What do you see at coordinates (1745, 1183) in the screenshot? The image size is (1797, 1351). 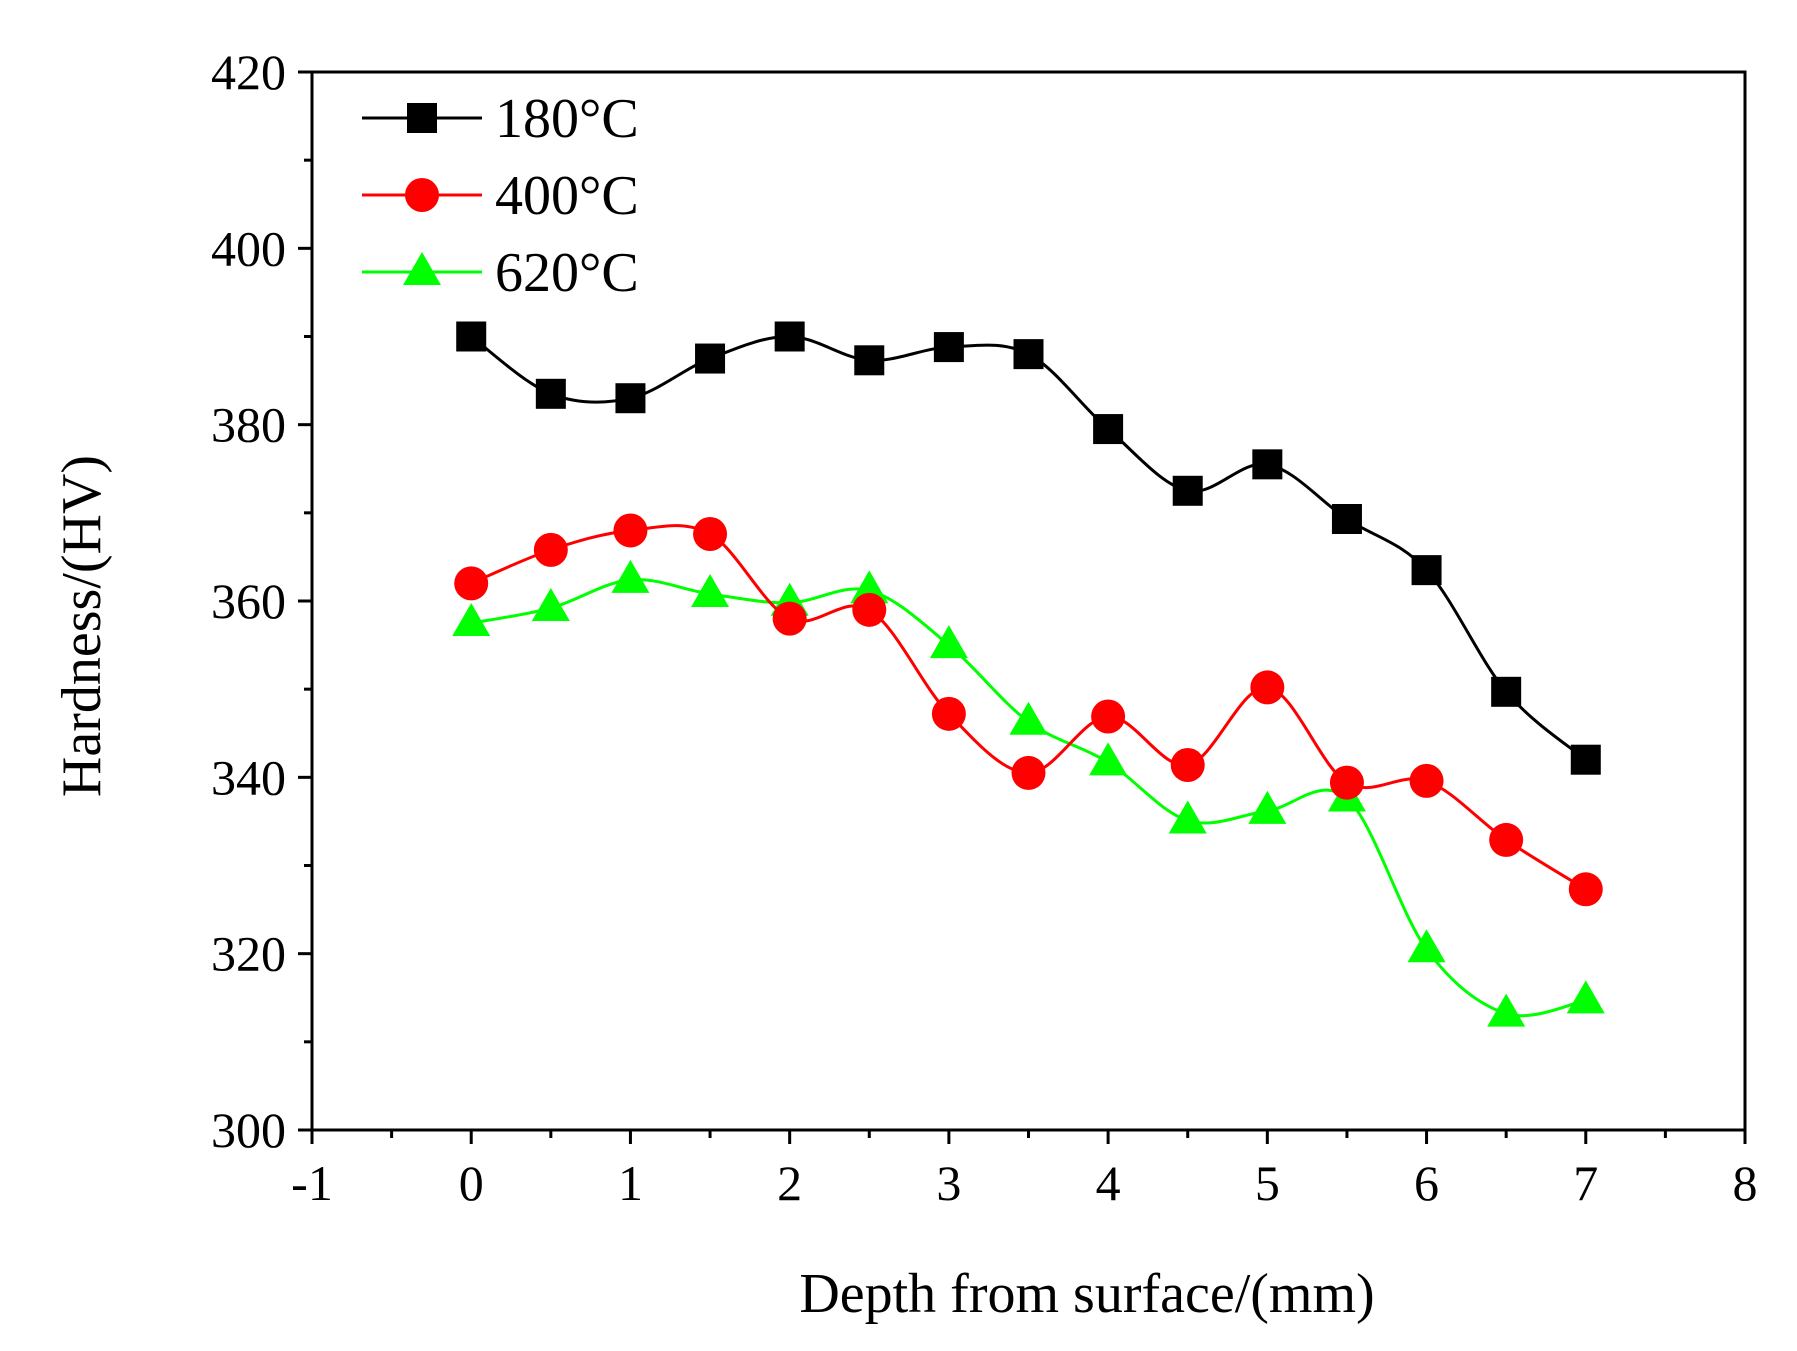 I see `x-tick-label: 8` at bounding box center [1745, 1183].